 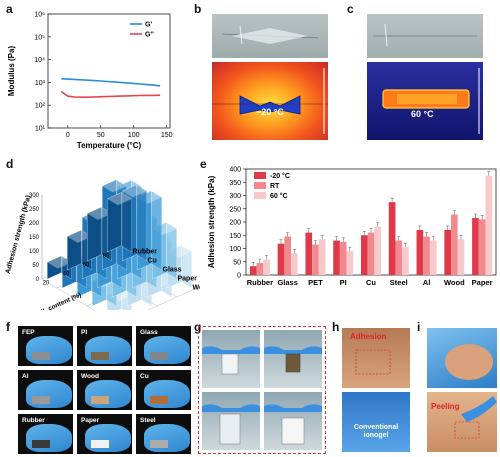 I want to click on y-tick-label: 10⁴, so click(x=39, y=60).